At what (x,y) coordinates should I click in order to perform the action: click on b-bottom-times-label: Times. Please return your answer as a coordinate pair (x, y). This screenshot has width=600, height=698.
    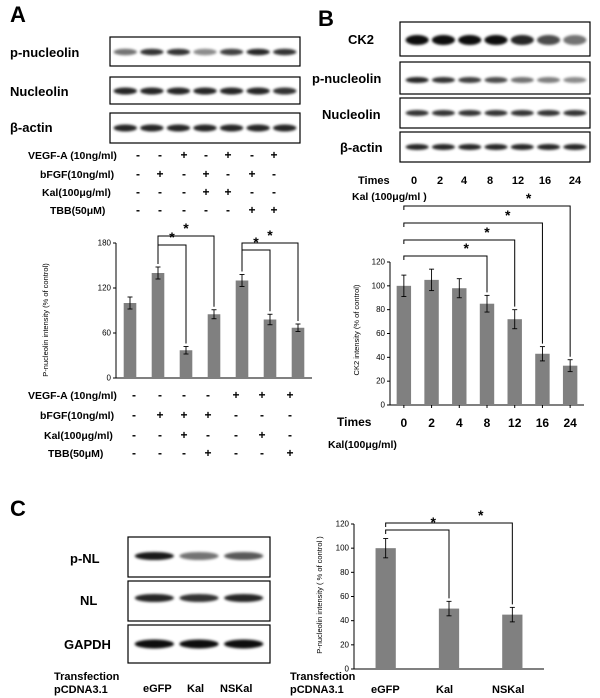
    Looking at the image, I should click on (354, 422).